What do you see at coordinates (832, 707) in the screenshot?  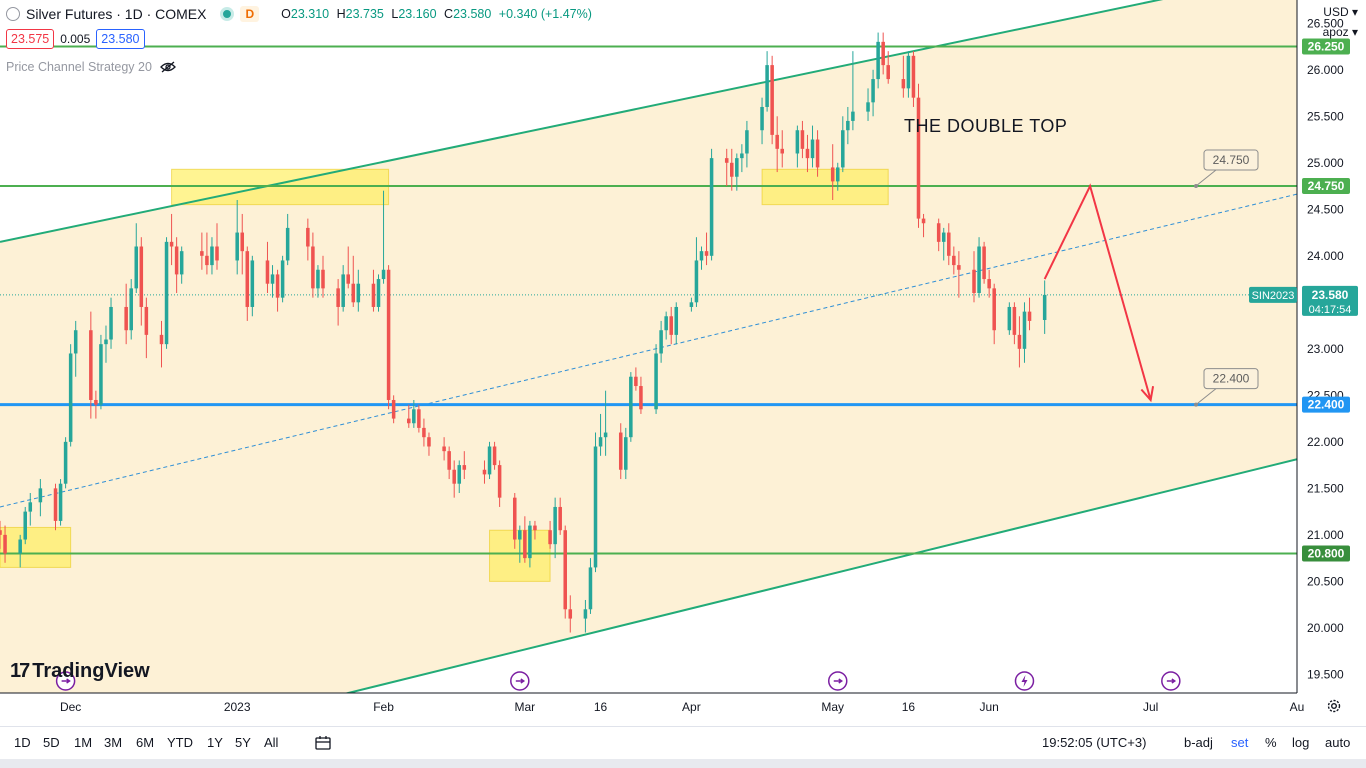 I see `x-tick-label: May` at bounding box center [832, 707].